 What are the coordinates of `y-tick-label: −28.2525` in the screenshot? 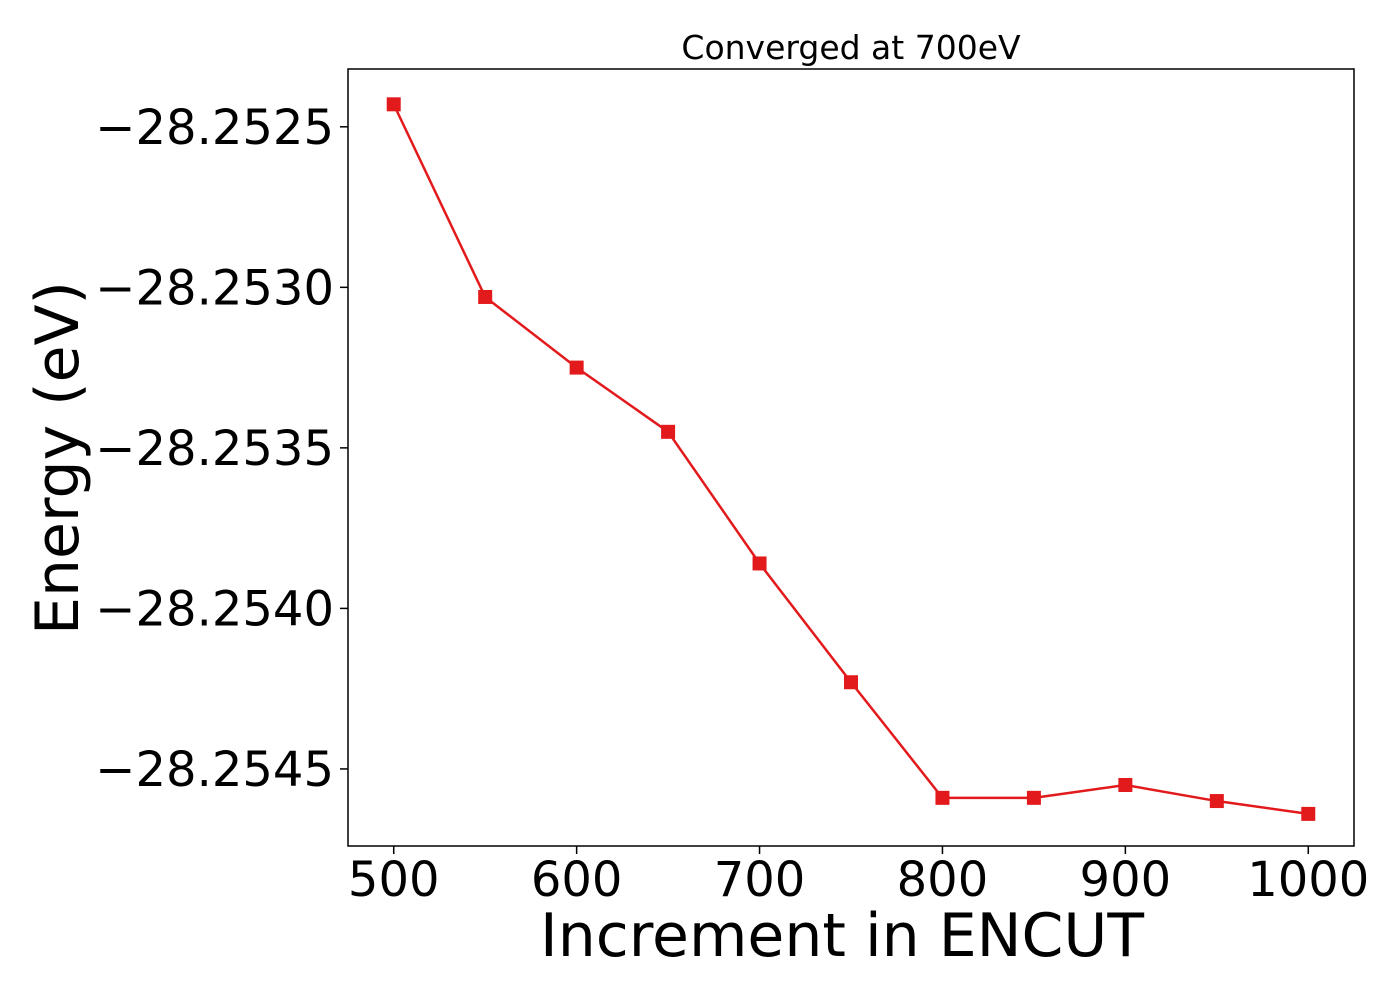 It's located at (214, 128).